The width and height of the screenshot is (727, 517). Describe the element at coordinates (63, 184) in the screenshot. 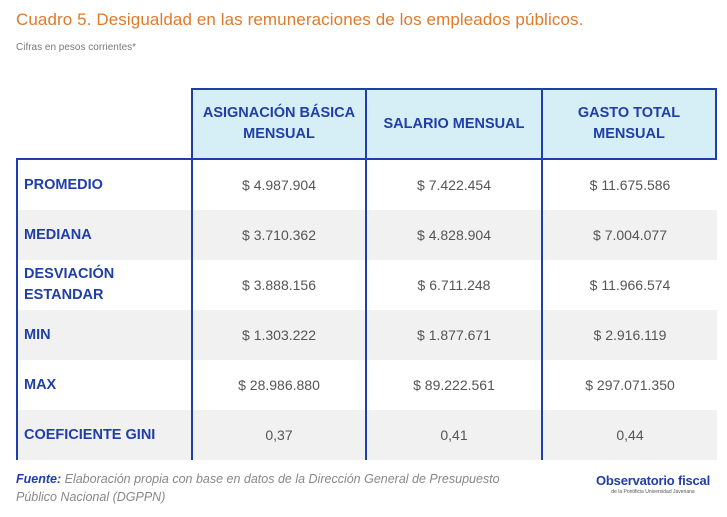

I see `row-label-promedio: PROMEDIO` at that location.